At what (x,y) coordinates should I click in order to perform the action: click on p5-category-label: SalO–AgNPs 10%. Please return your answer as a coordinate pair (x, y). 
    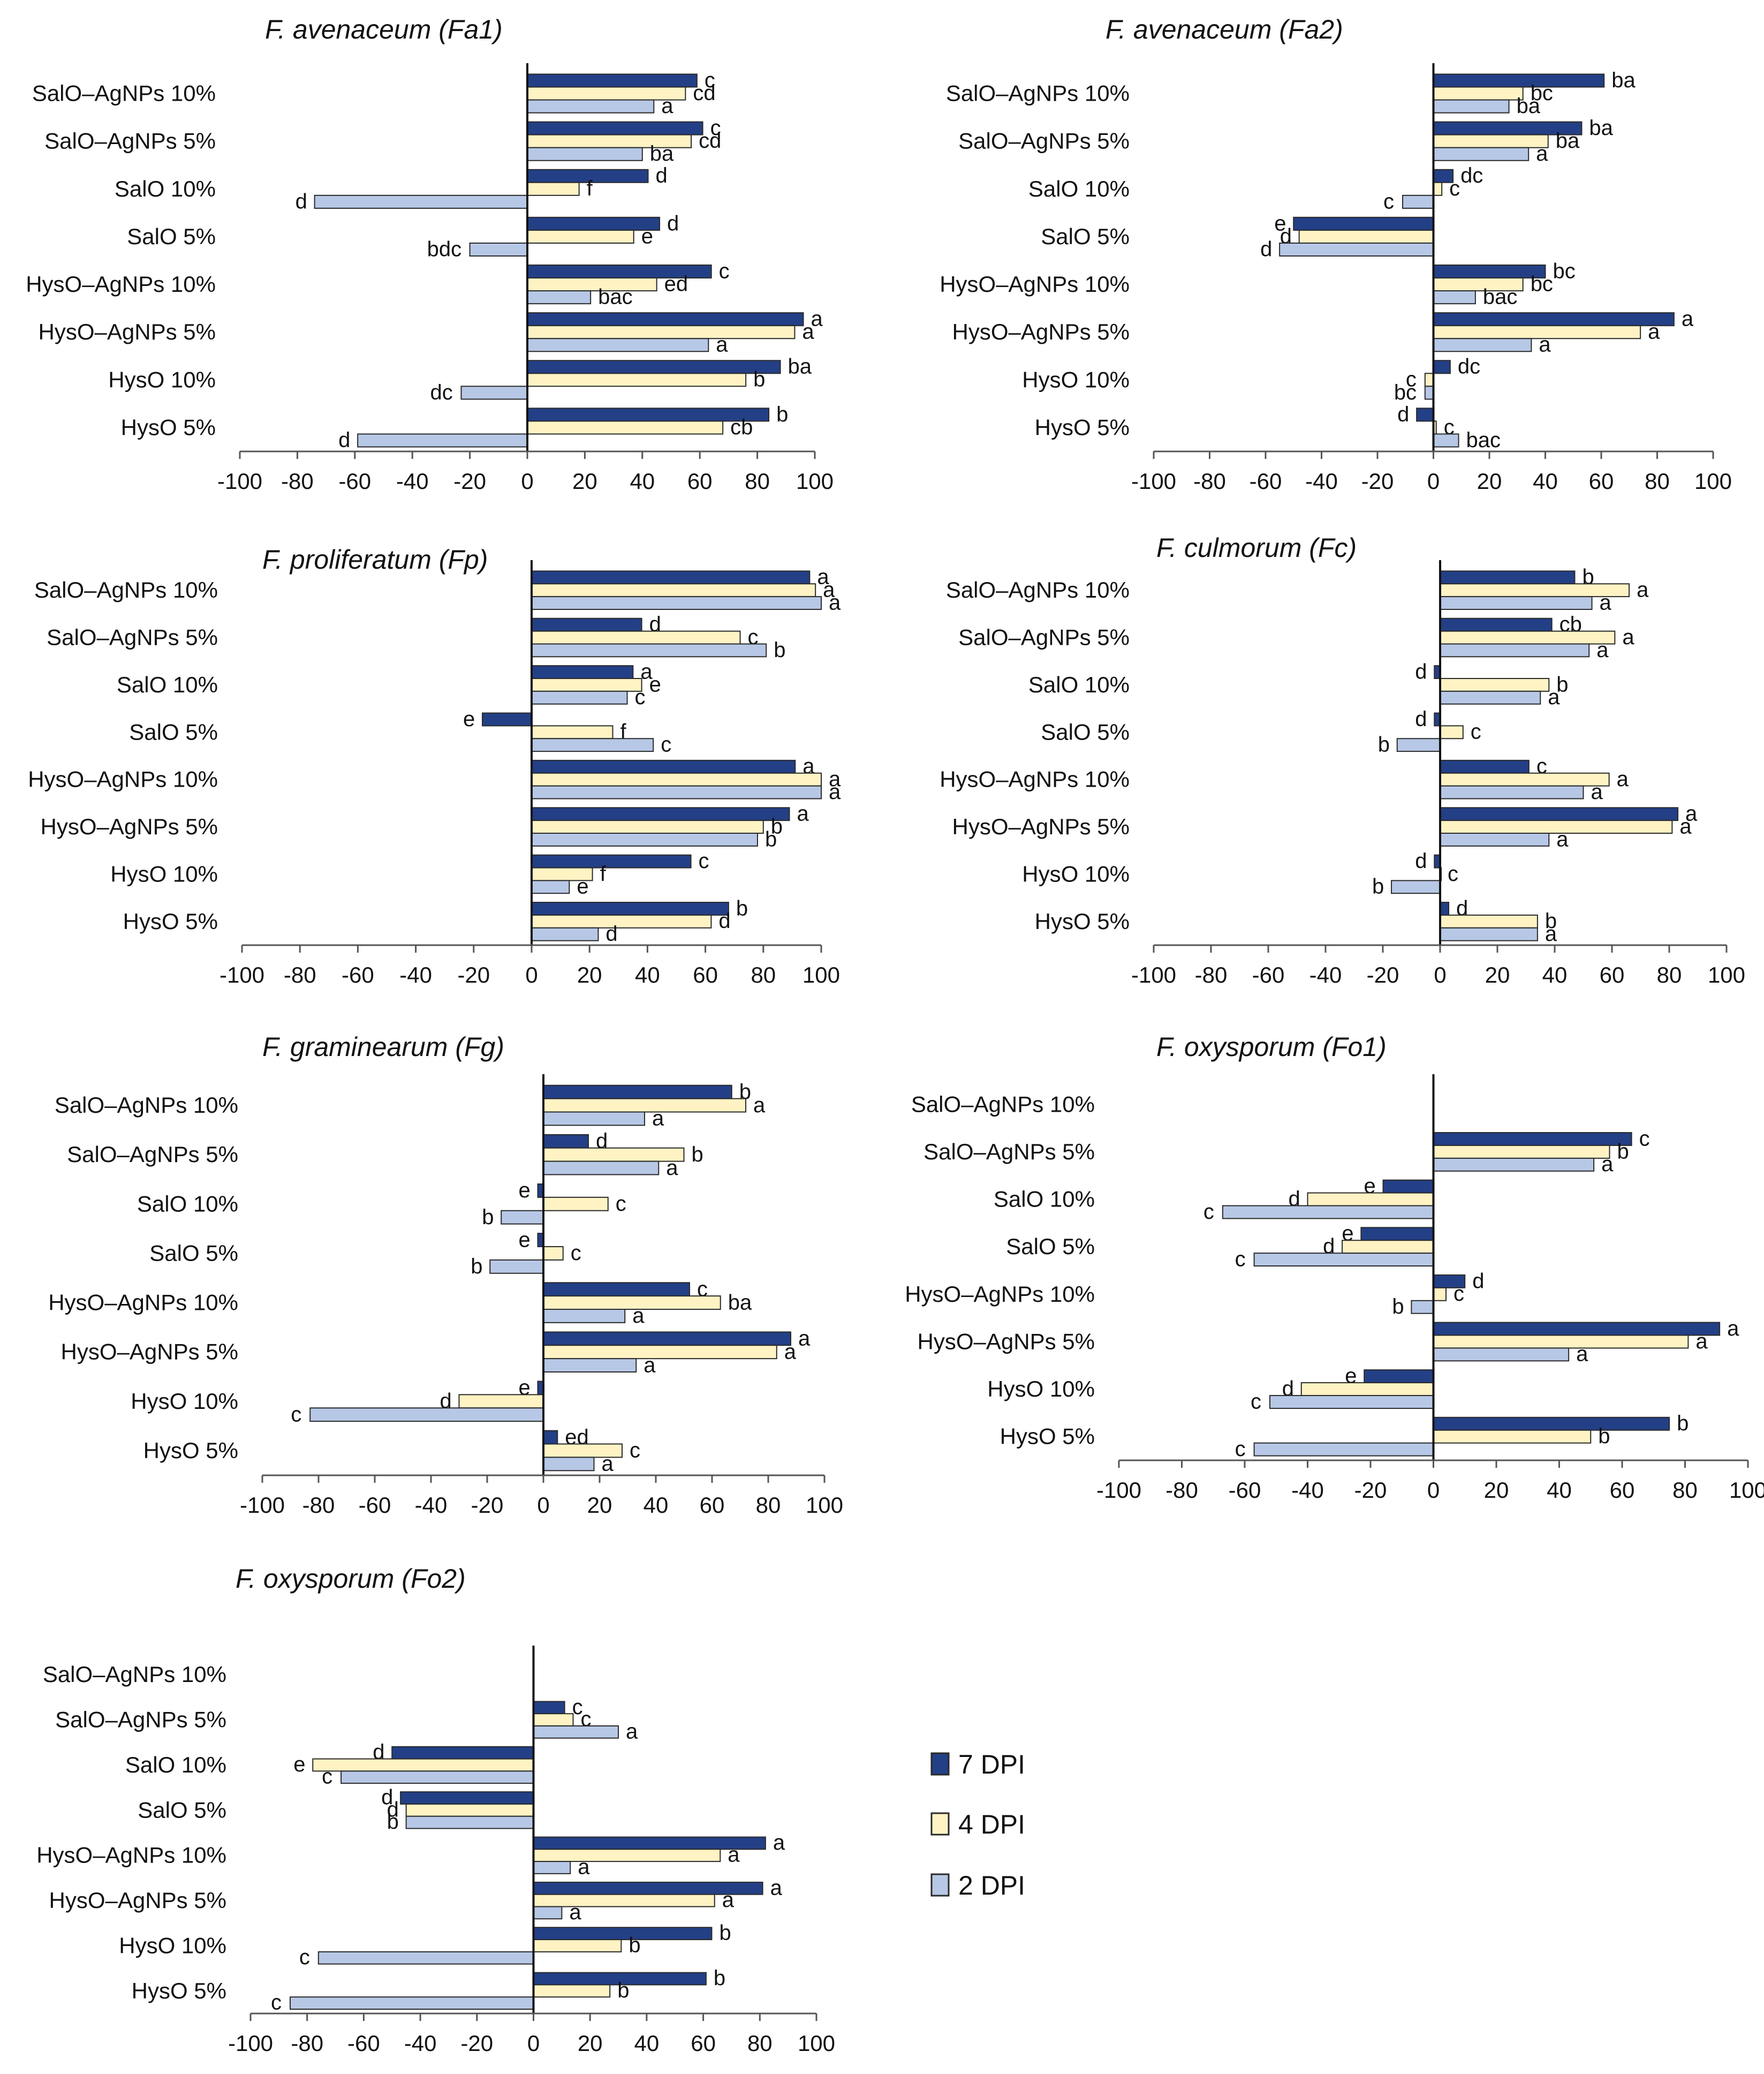
    Looking at the image, I should click on (146, 1105).